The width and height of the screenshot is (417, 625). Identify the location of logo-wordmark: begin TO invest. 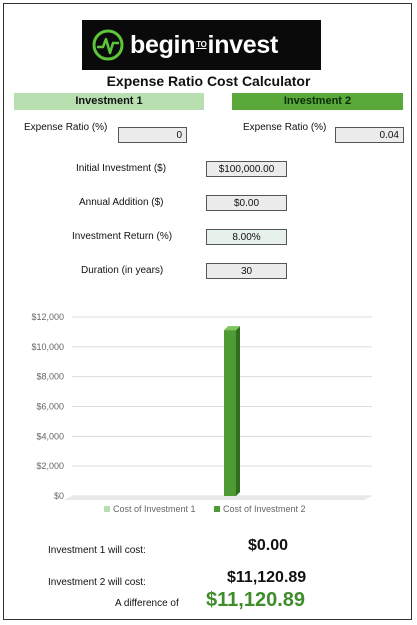
(204, 45).